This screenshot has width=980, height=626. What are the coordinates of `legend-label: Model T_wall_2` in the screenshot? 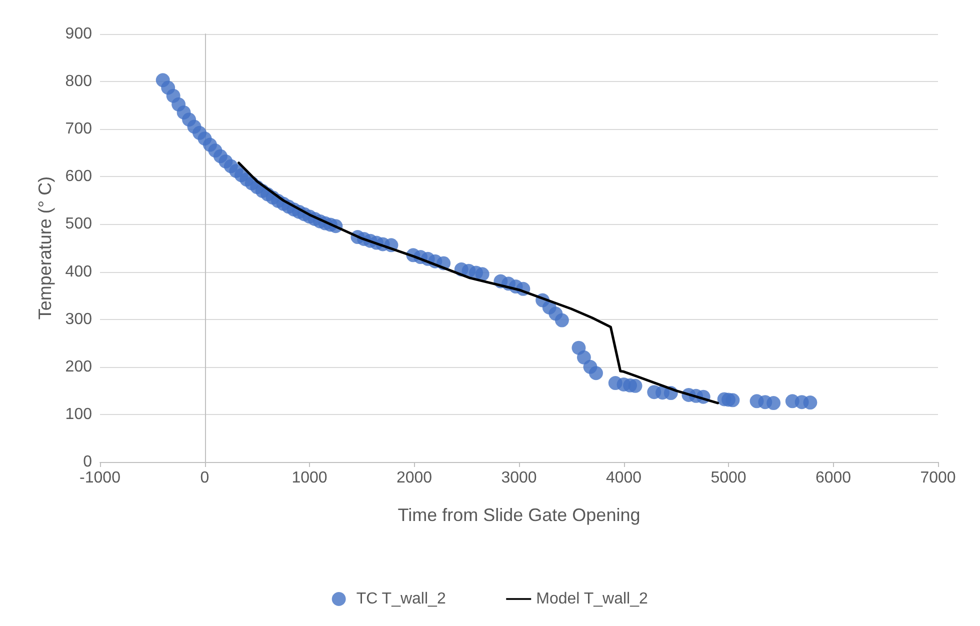 It's located at (592, 599).